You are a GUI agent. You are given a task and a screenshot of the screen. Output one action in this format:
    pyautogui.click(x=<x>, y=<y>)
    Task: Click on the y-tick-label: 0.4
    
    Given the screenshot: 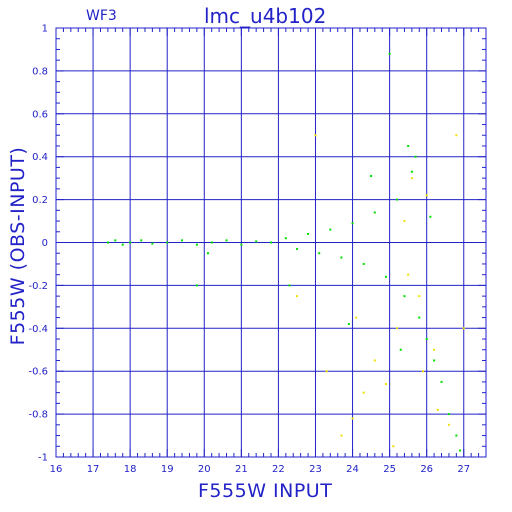 What is the action you would take?
    pyautogui.click(x=40, y=157)
    